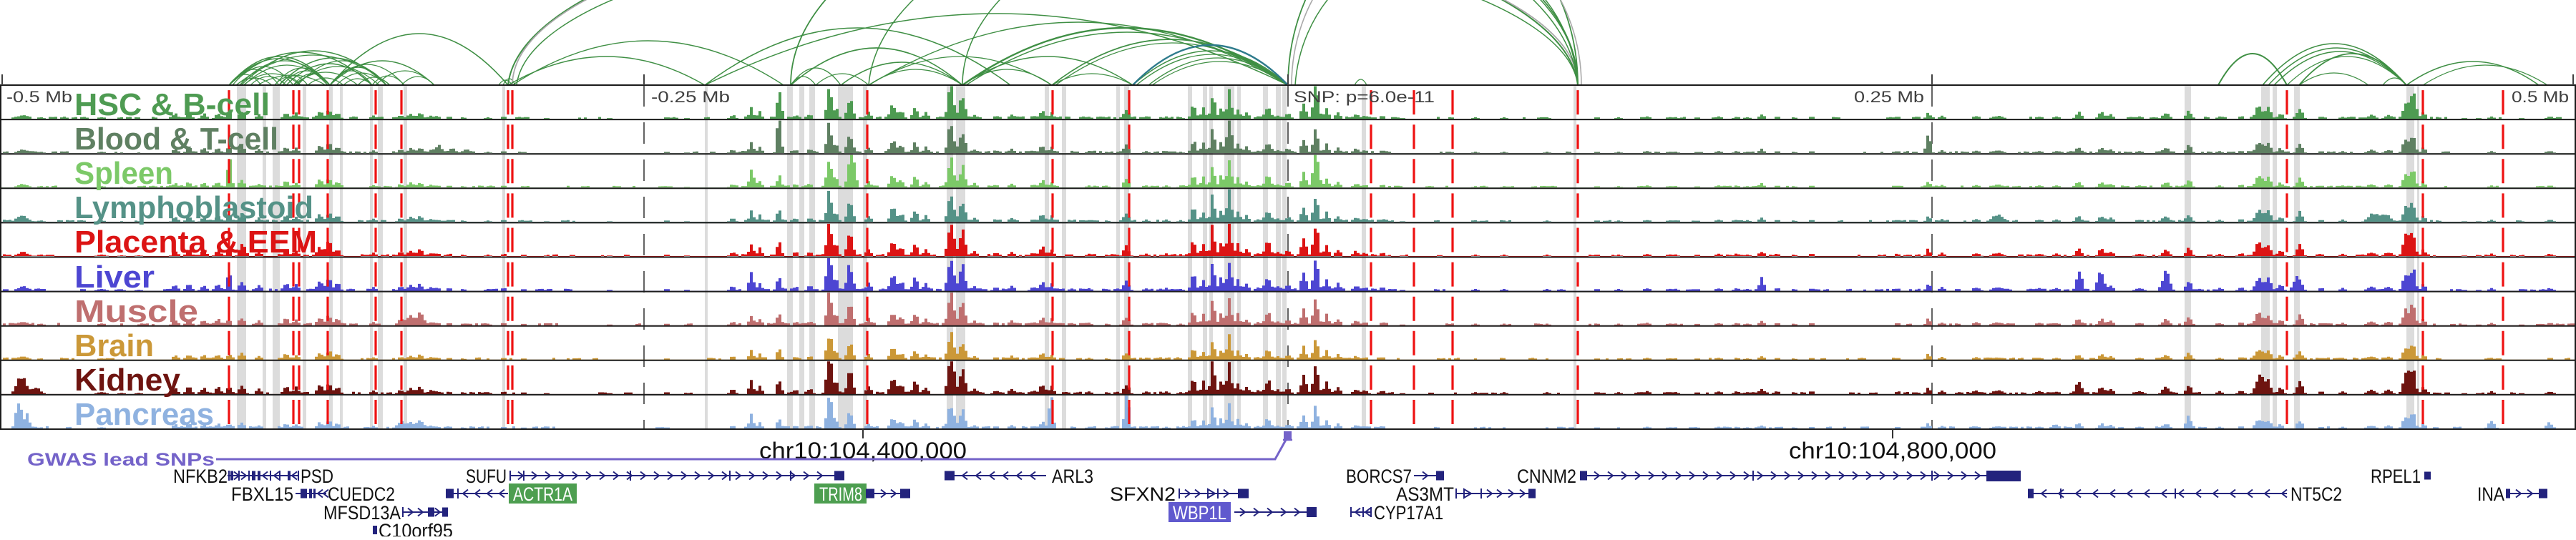 This screenshot has width=2576, height=540. I want to click on svg-text: PSD, so click(317, 476).